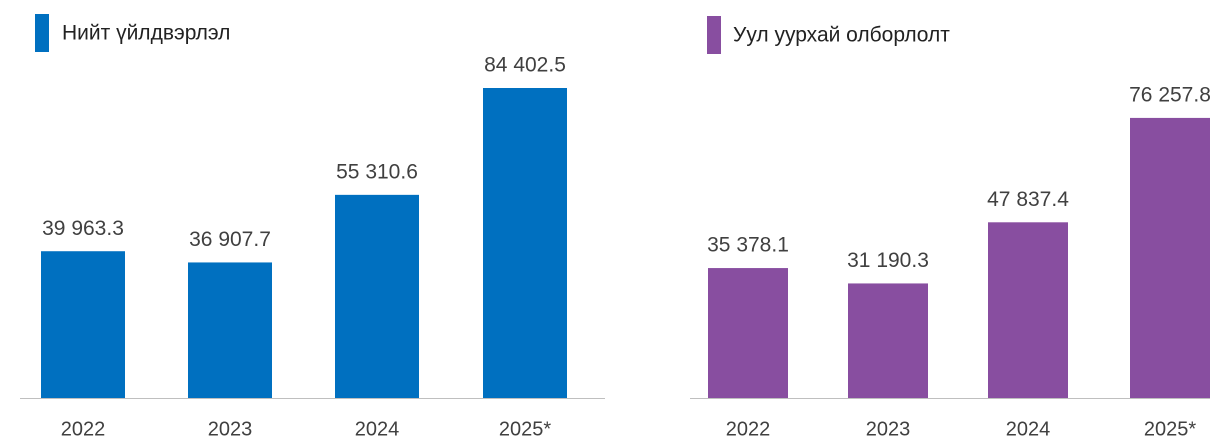 The height and width of the screenshot is (439, 1224). What do you see at coordinates (1028, 199) in the screenshot?
I see `data-label: 47 837.4` at bounding box center [1028, 199].